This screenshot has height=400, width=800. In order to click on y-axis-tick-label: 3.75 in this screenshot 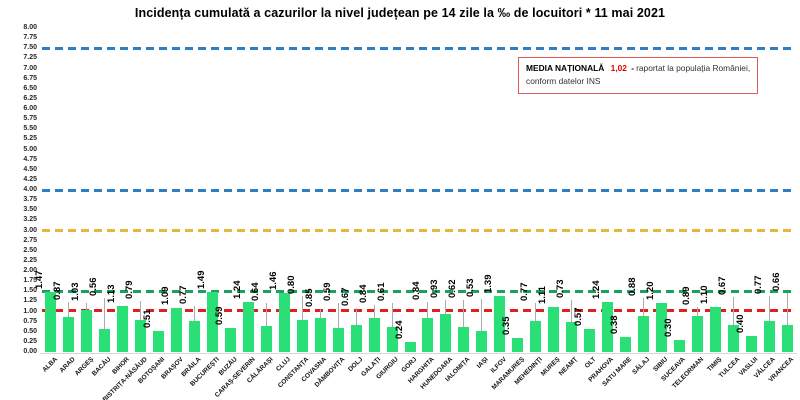, I will do `click(30, 200)`.